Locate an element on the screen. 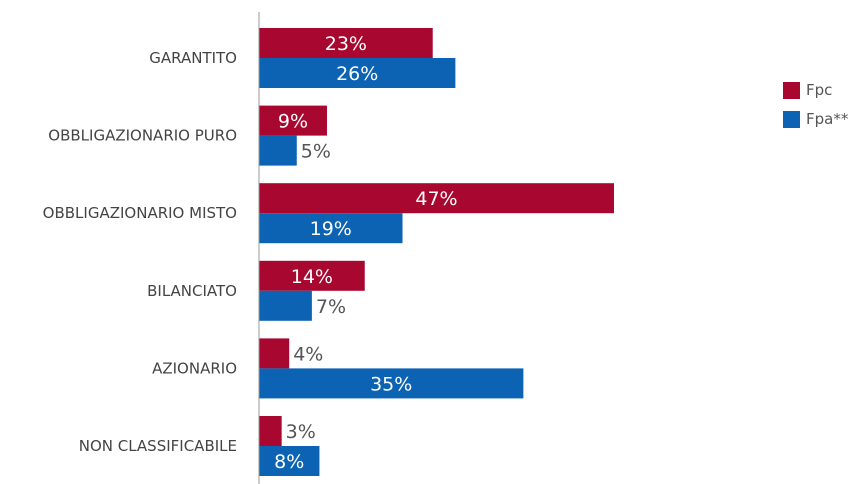 The width and height of the screenshot is (861, 484). data-label: 4% is located at coordinates (308, 354).